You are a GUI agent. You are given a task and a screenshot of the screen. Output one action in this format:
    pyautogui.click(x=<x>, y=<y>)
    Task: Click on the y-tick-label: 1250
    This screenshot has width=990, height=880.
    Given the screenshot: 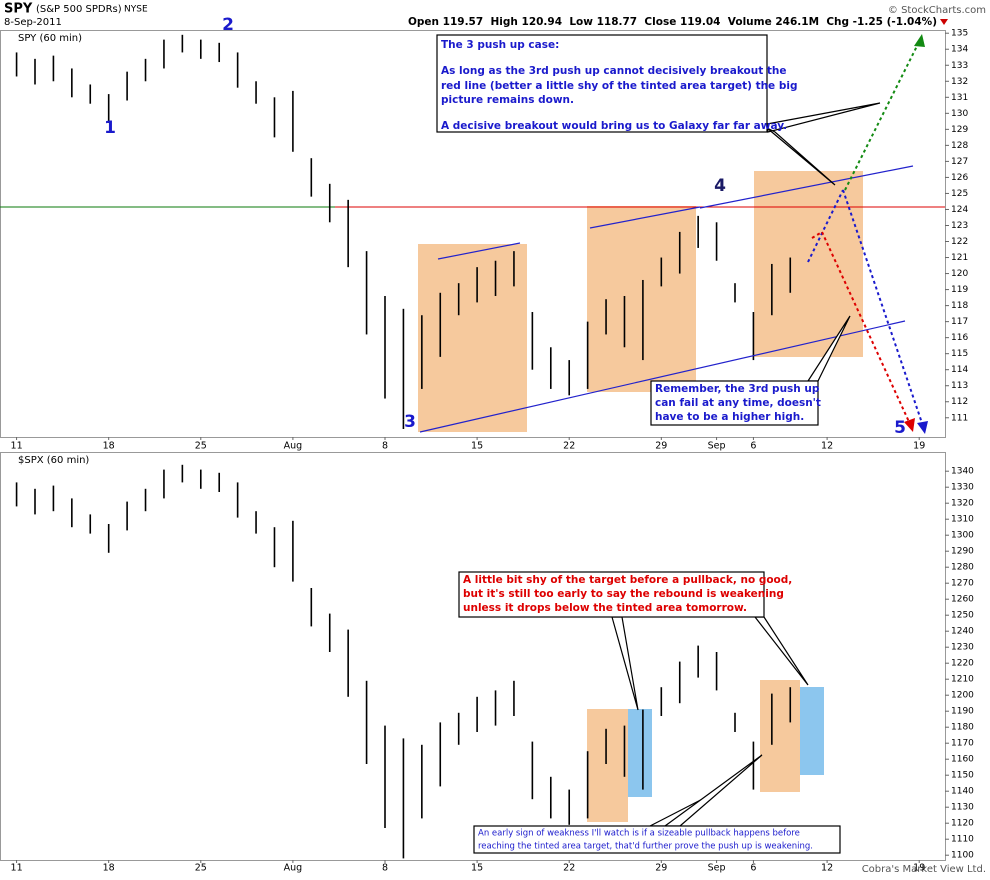 What is the action you would take?
    pyautogui.click(x=962, y=616)
    